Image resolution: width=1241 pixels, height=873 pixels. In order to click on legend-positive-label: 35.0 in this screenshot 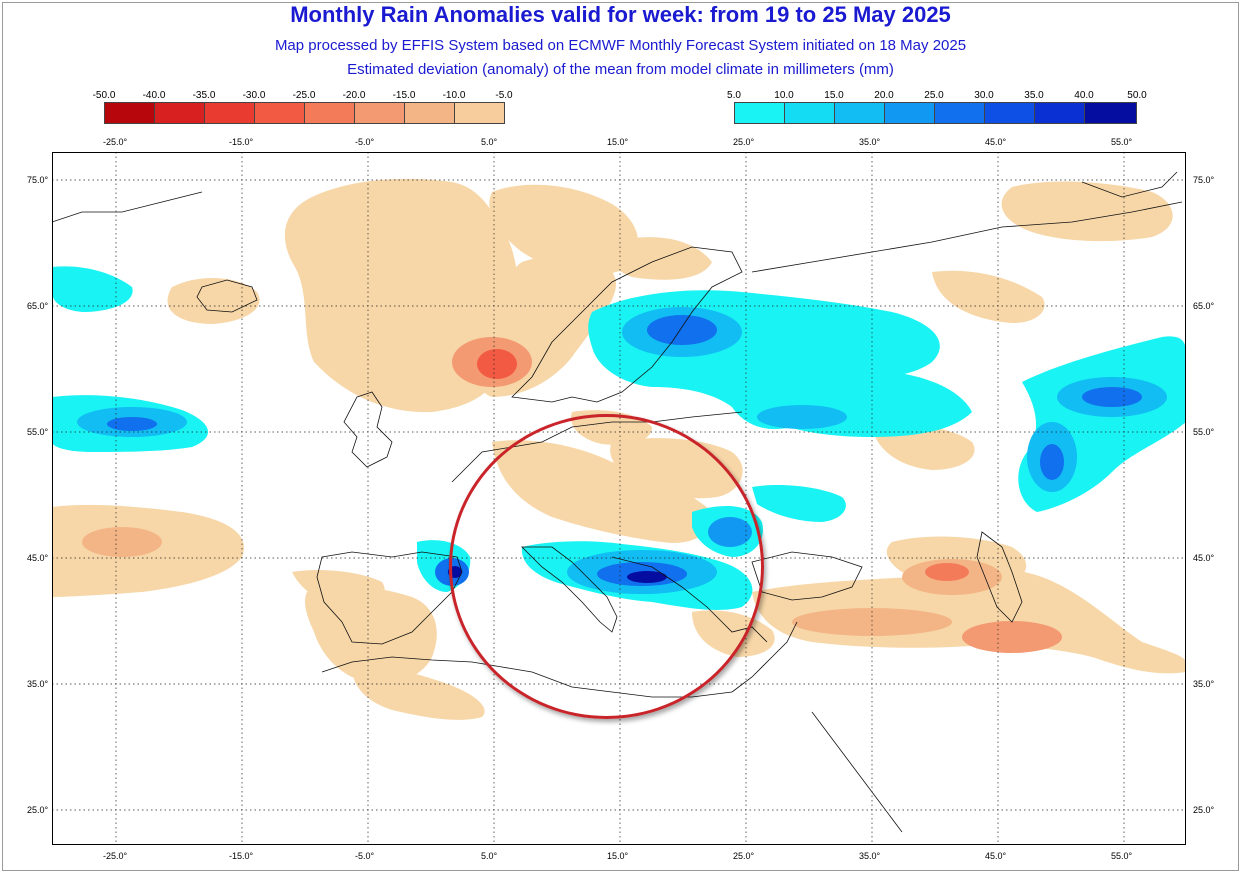, I will do `click(1034, 95)`.